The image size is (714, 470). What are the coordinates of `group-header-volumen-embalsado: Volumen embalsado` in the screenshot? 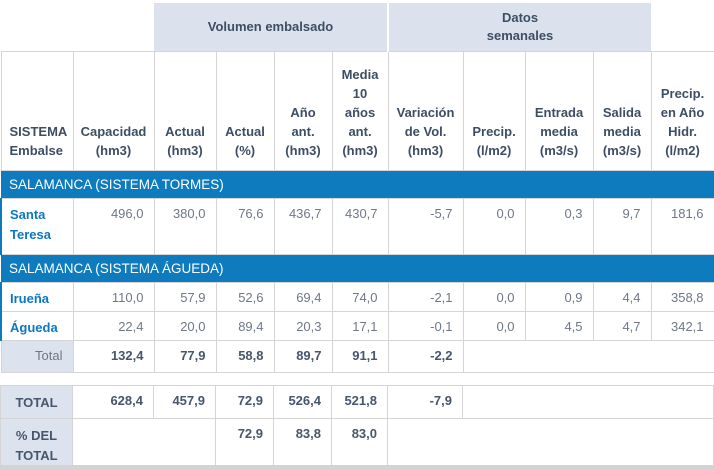 It's located at (272, 27).